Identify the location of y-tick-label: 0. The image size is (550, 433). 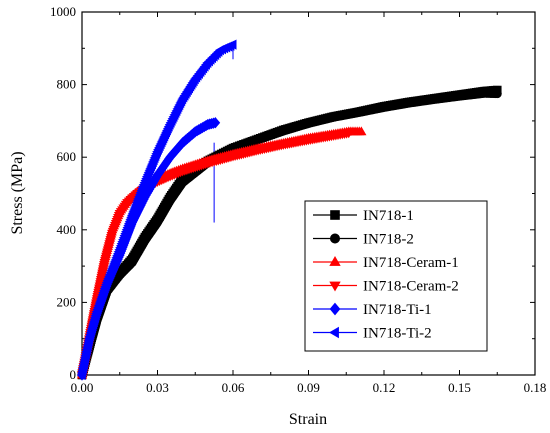
(73, 374).